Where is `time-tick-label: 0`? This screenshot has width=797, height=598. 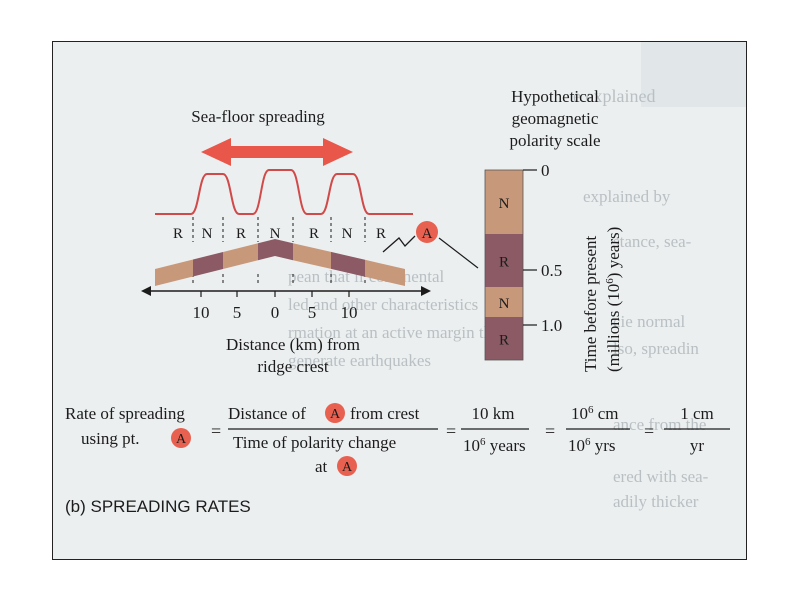
time-tick-label: 0 is located at coordinates (545, 170).